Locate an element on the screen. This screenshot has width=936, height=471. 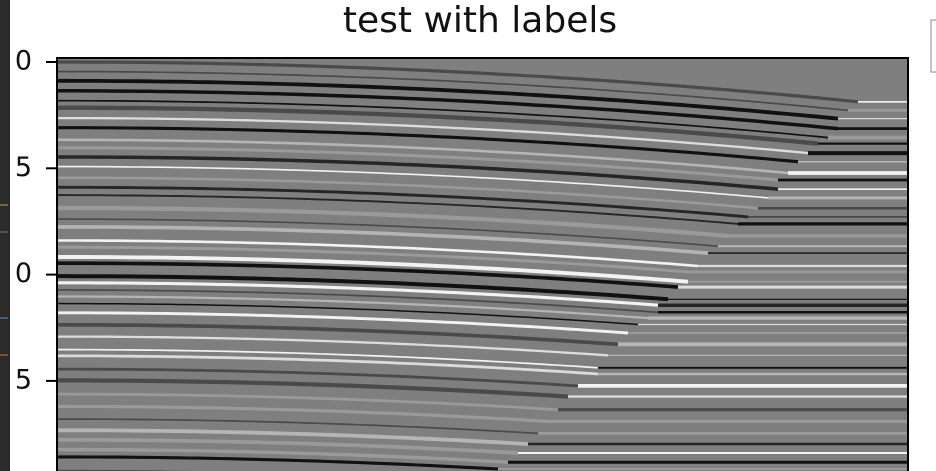
plot-title: test with labels is located at coordinates (480, 20).